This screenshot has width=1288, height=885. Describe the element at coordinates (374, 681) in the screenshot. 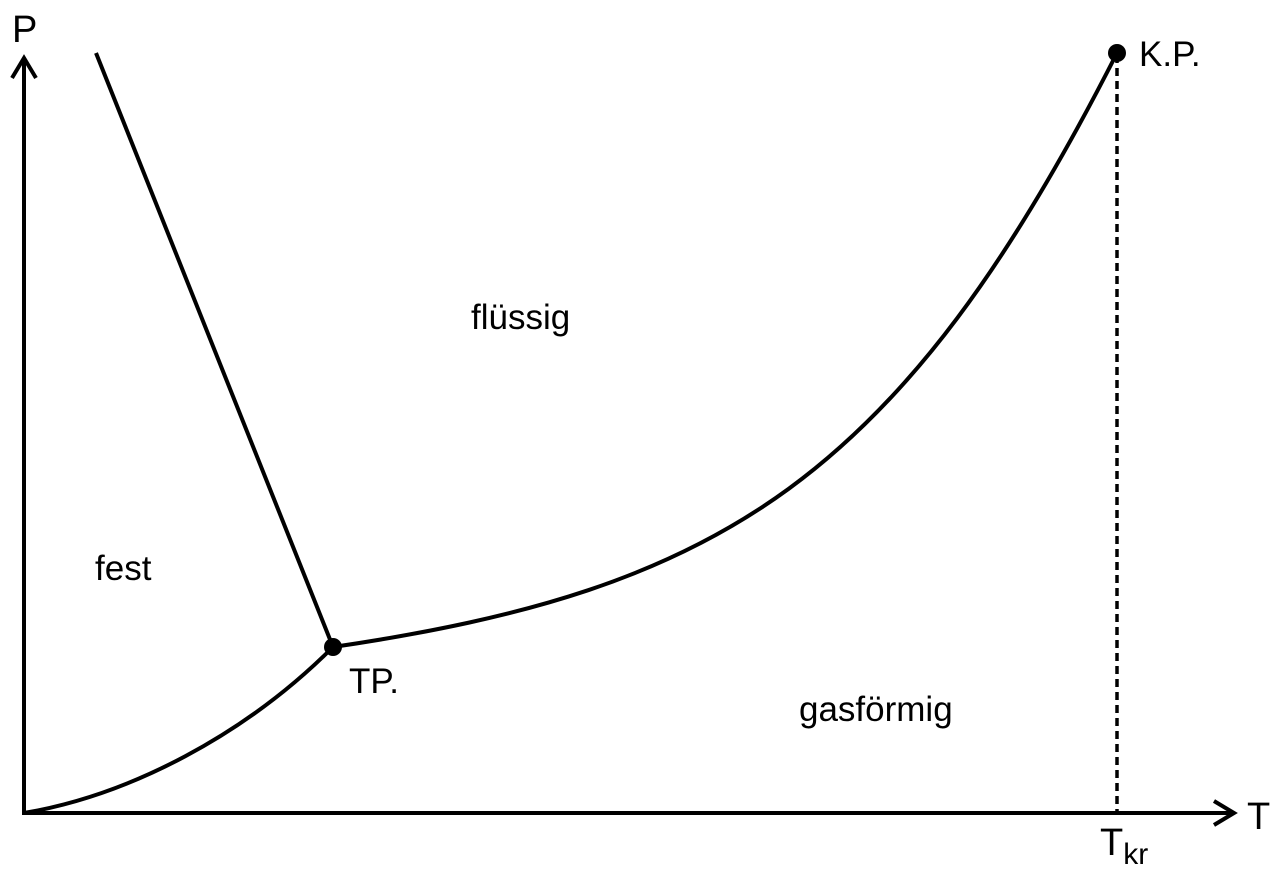

I see `triple-point-label: TP.` at that location.